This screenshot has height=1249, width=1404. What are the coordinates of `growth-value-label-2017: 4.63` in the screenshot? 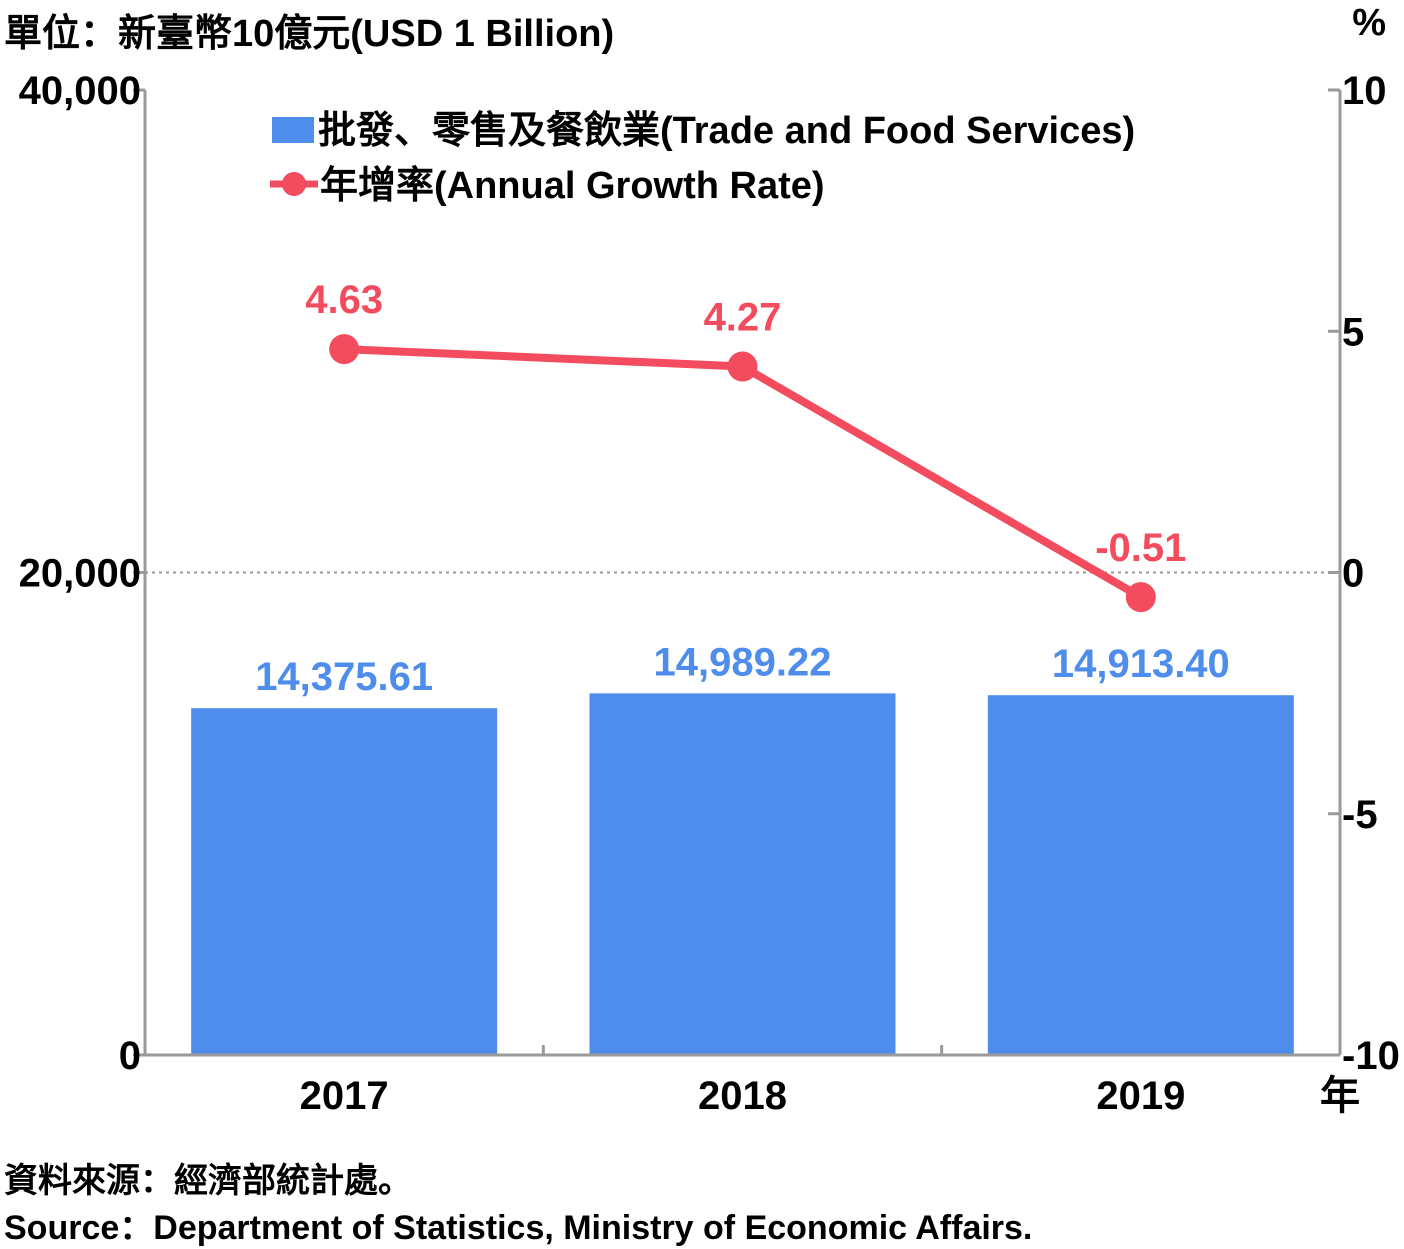 It's located at (344, 300).